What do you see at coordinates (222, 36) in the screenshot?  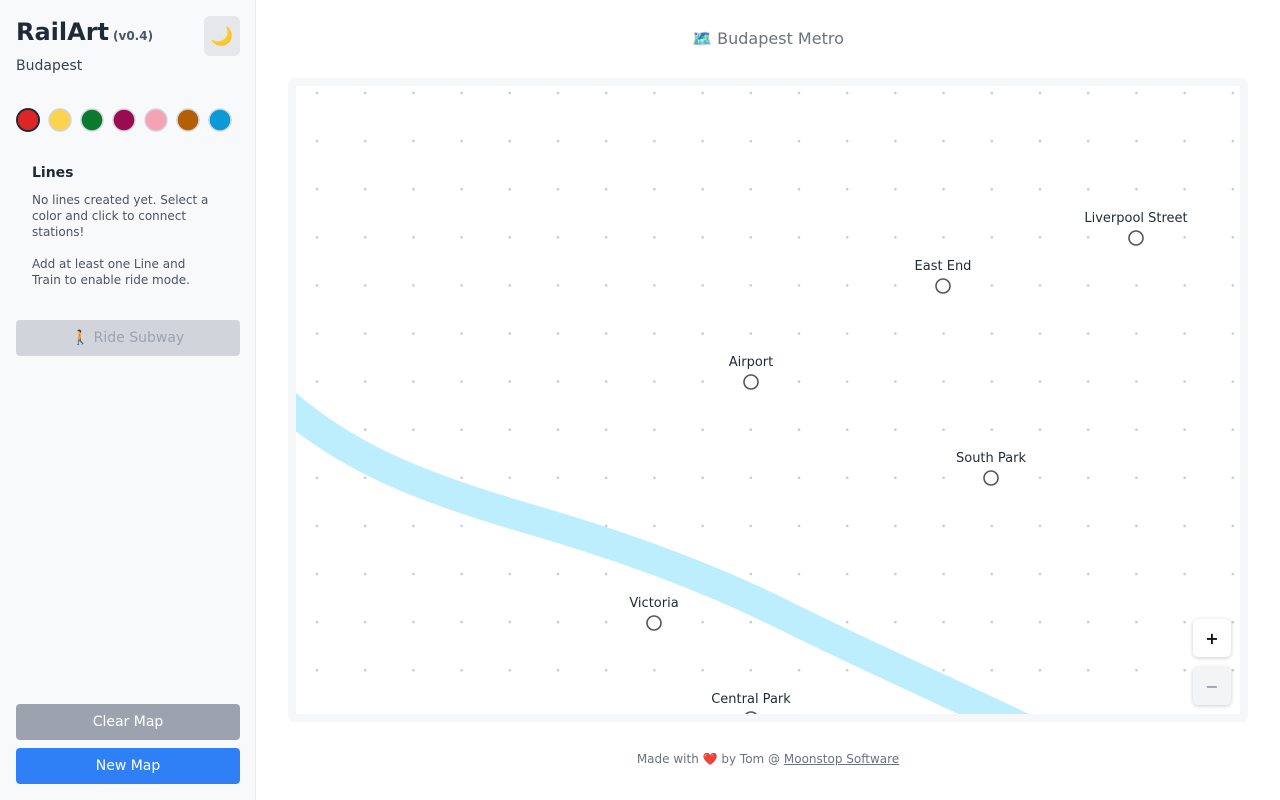 I see `theme-toggle: 🌙` at bounding box center [222, 36].